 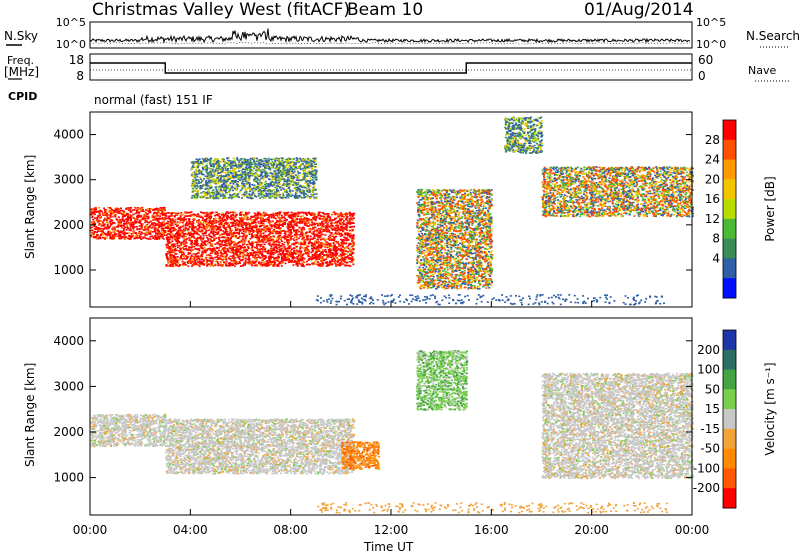 What do you see at coordinates (390, 35) in the screenshot?
I see `nsky-trace` at bounding box center [390, 35].